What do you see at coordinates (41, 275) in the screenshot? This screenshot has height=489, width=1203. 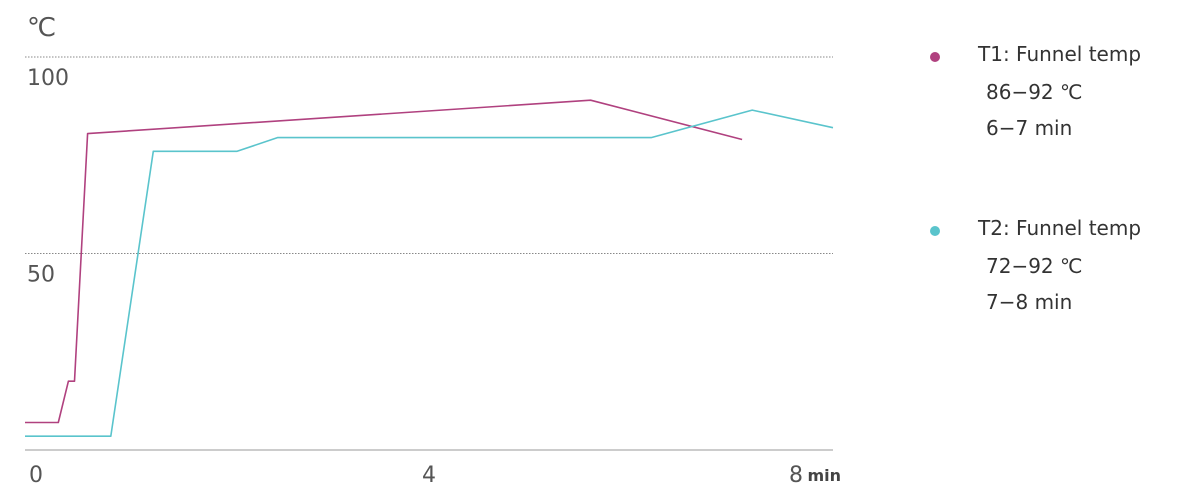 I see `y-tick-label-50: 50` at bounding box center [41, 275].